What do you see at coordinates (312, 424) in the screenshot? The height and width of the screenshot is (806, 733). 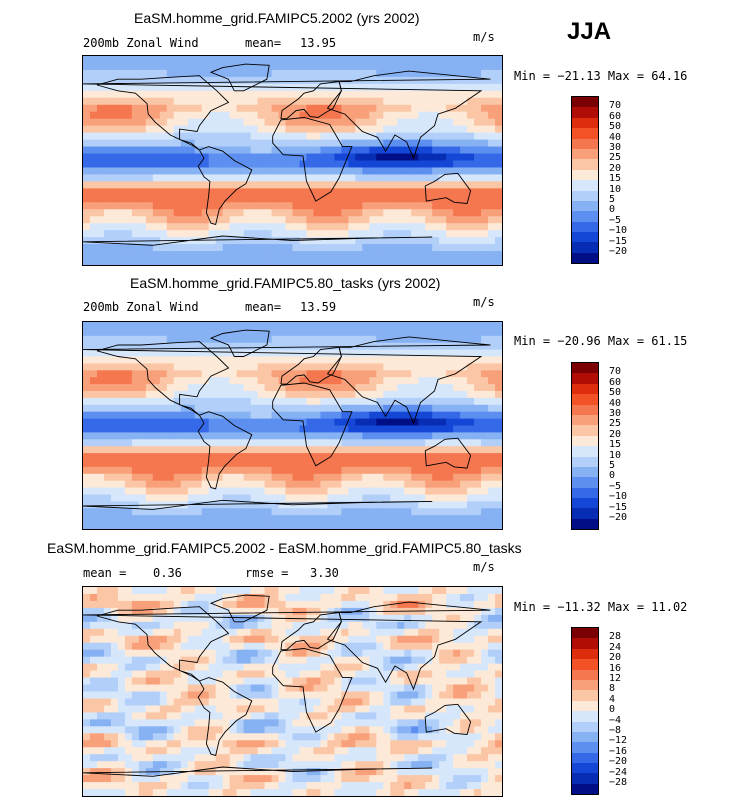 I see `coastline` at bounding box center [312, 424].